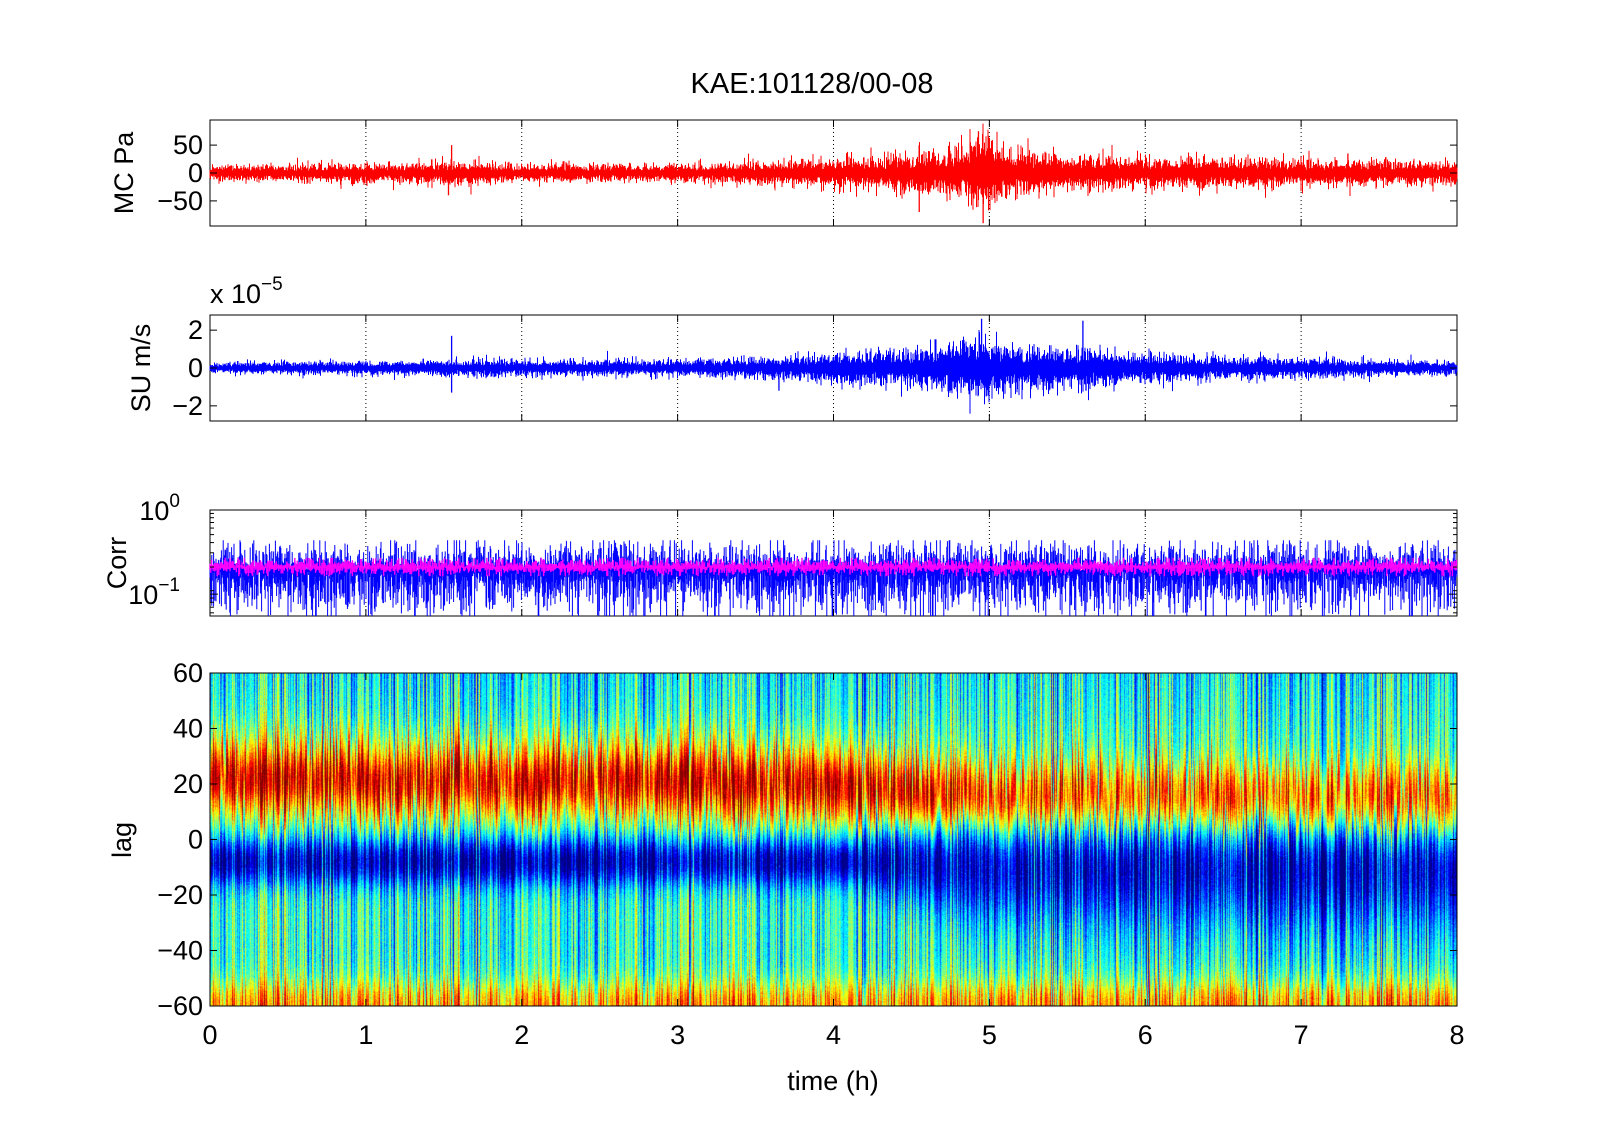  I want to click on y-tick-label: −20, so click(180, 895).